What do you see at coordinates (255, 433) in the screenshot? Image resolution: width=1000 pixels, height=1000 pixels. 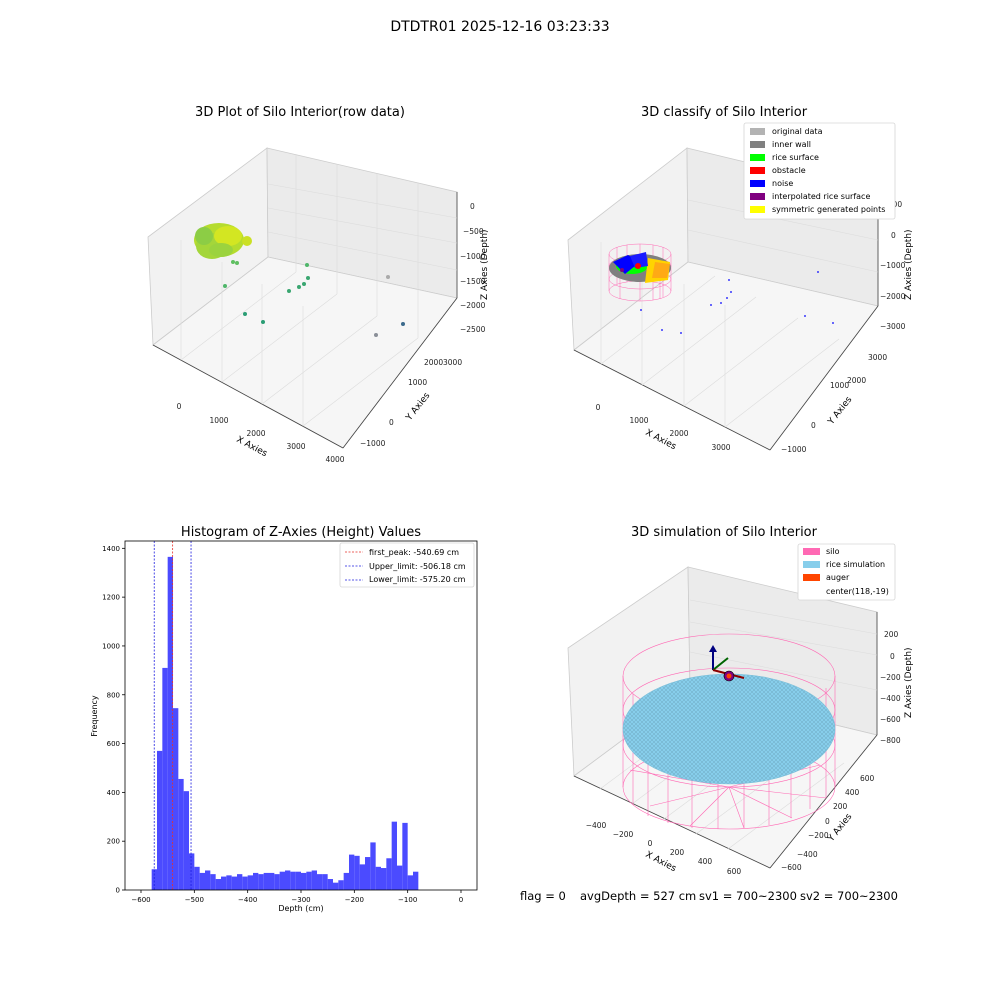 I see `tick-label: 2000` at bounding box center [255, 433].